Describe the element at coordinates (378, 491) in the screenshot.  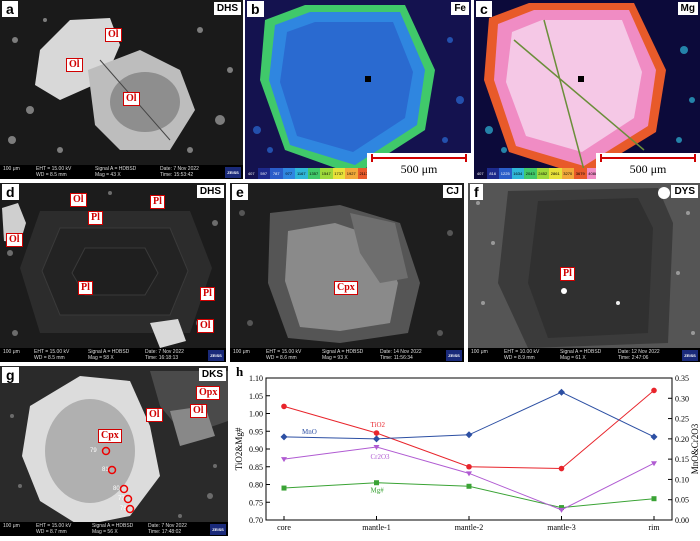
I see `series-label-Mg#: Mg#` at that location.